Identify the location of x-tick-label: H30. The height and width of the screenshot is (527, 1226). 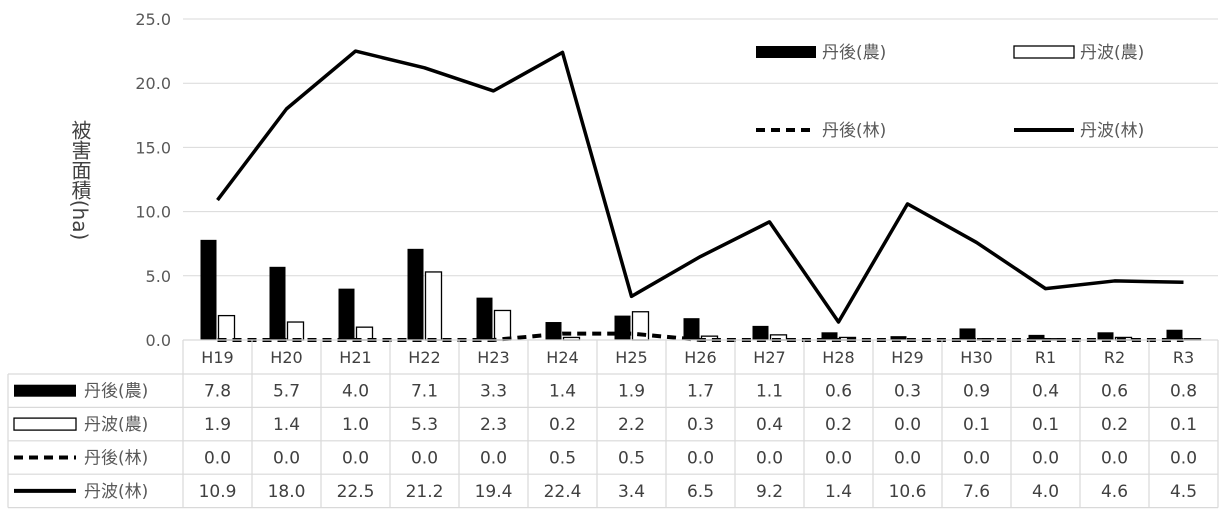
(976, 357).